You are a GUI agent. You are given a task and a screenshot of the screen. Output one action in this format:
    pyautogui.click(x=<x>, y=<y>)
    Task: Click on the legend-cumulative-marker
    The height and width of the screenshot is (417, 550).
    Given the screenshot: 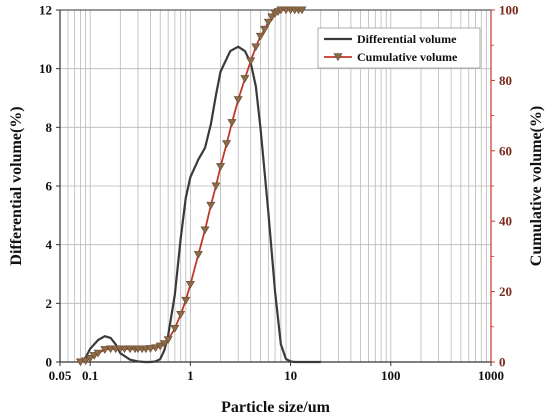 What is the action you would take?
    pyautogui.click(x=338, y=57)
    